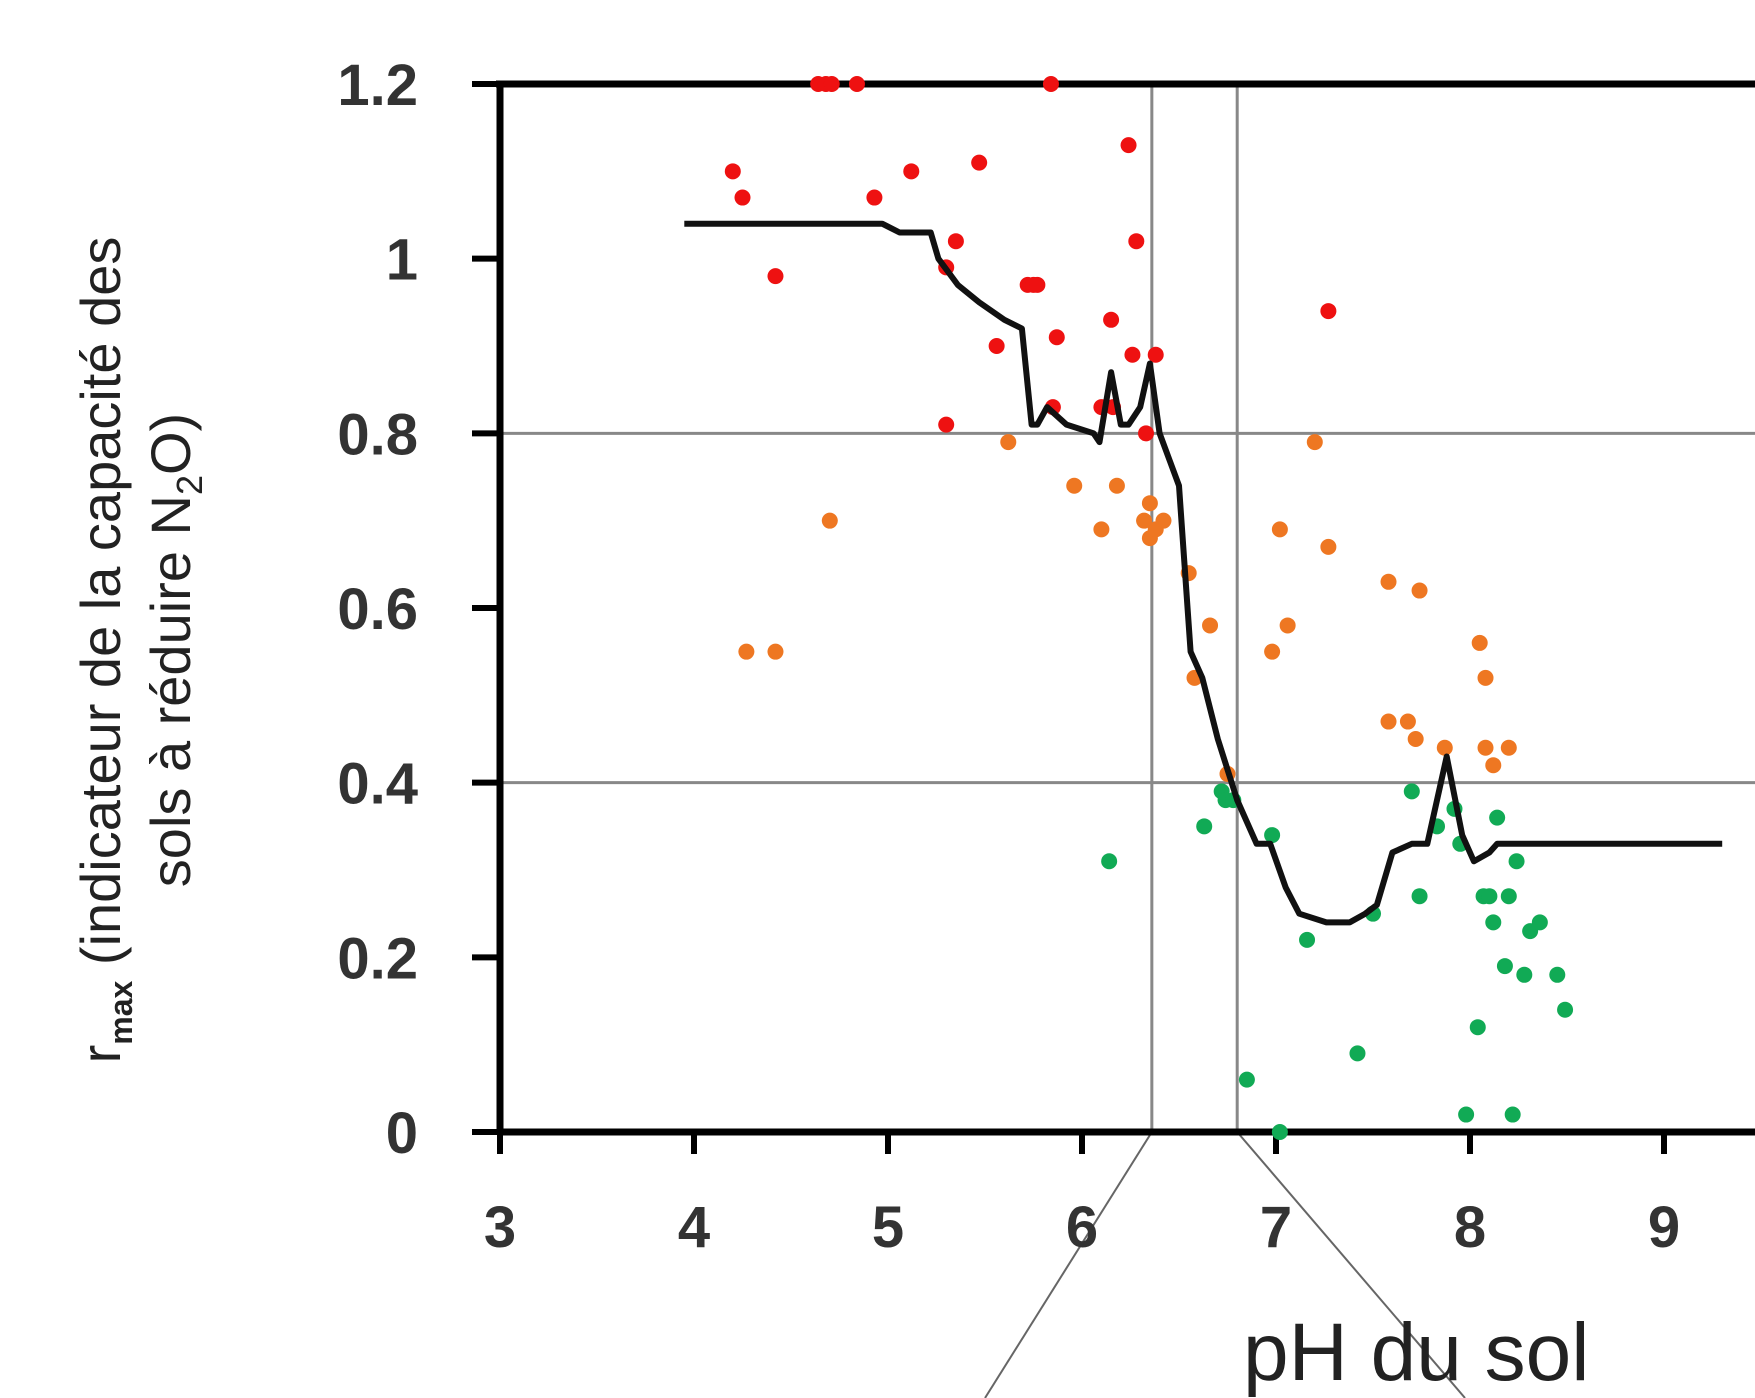 This screenshot has height=1398, width=1755. Describe the element at coordinates (170, 691) in the screenshot. I see `y-label-rest2: sols à réduire N` at that location.